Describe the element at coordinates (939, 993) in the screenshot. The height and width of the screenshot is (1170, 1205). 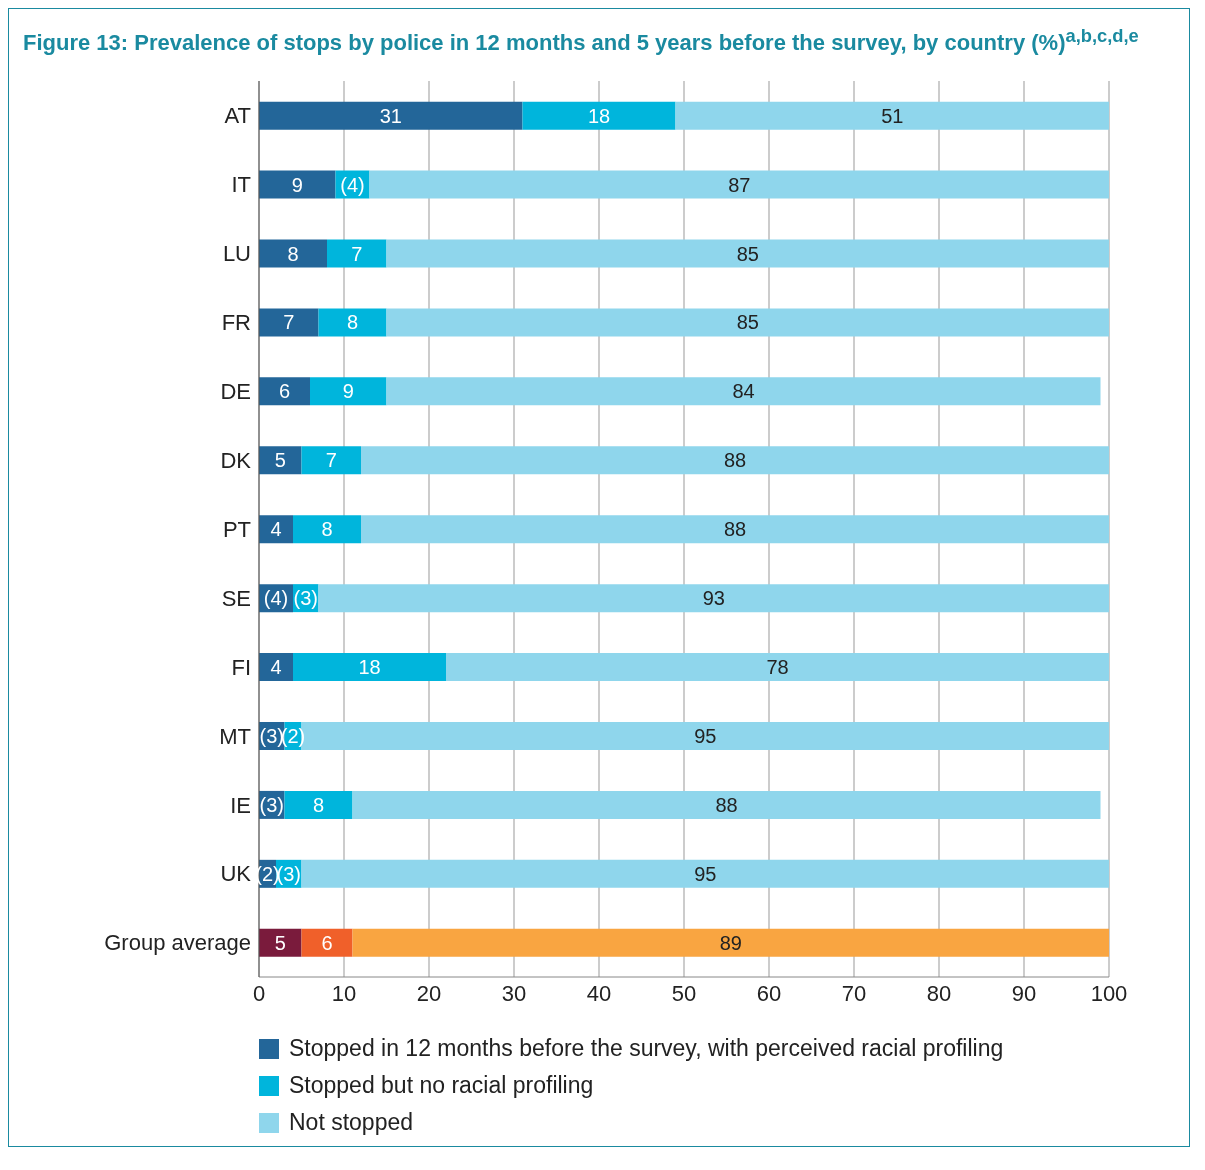
I see `x-tick-label: 80` at that location.